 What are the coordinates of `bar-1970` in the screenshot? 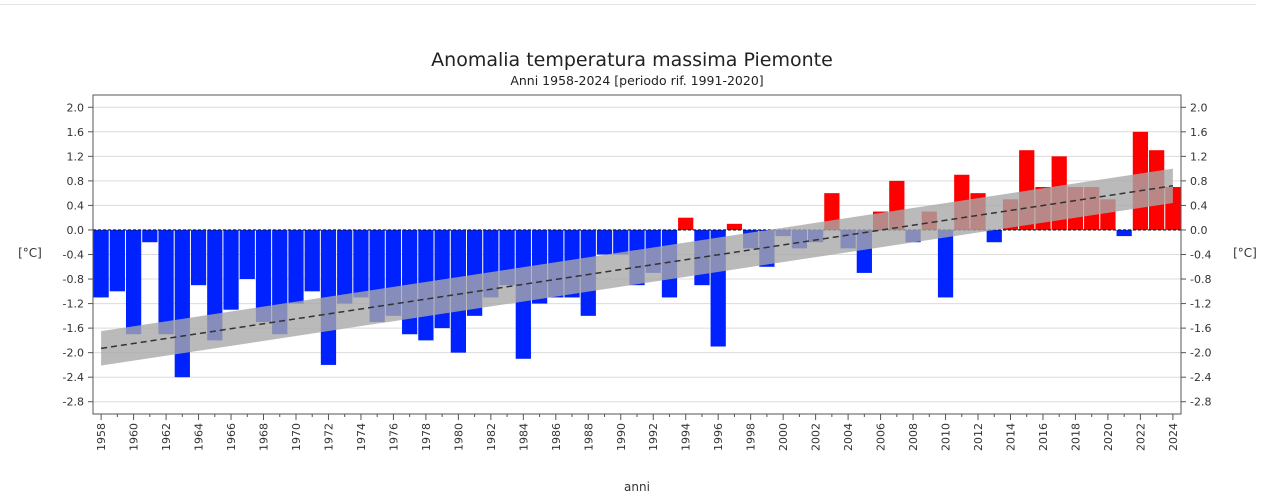 It's located at (296, 266).